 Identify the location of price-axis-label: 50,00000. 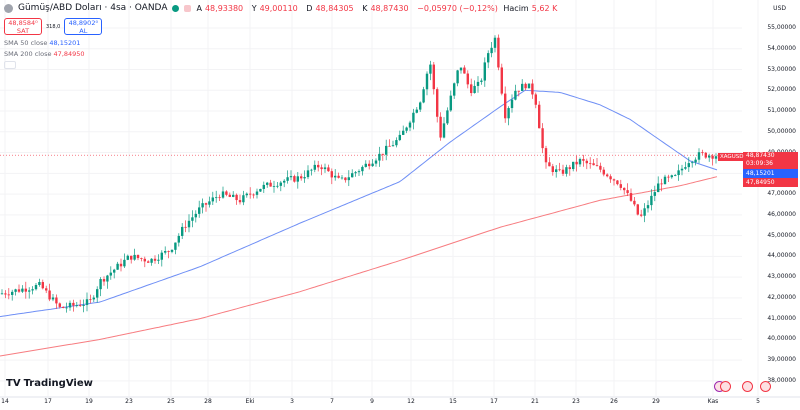
(781, 131).